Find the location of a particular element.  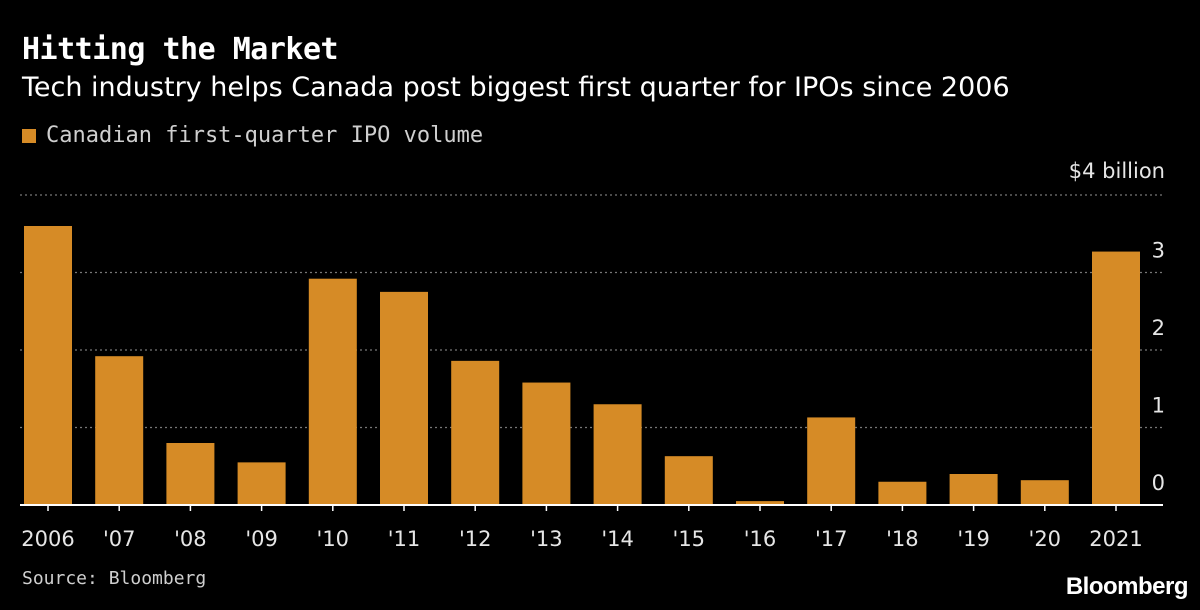

legend: Canadian first-quarter IPO volume is located at coordinates (252, 135).